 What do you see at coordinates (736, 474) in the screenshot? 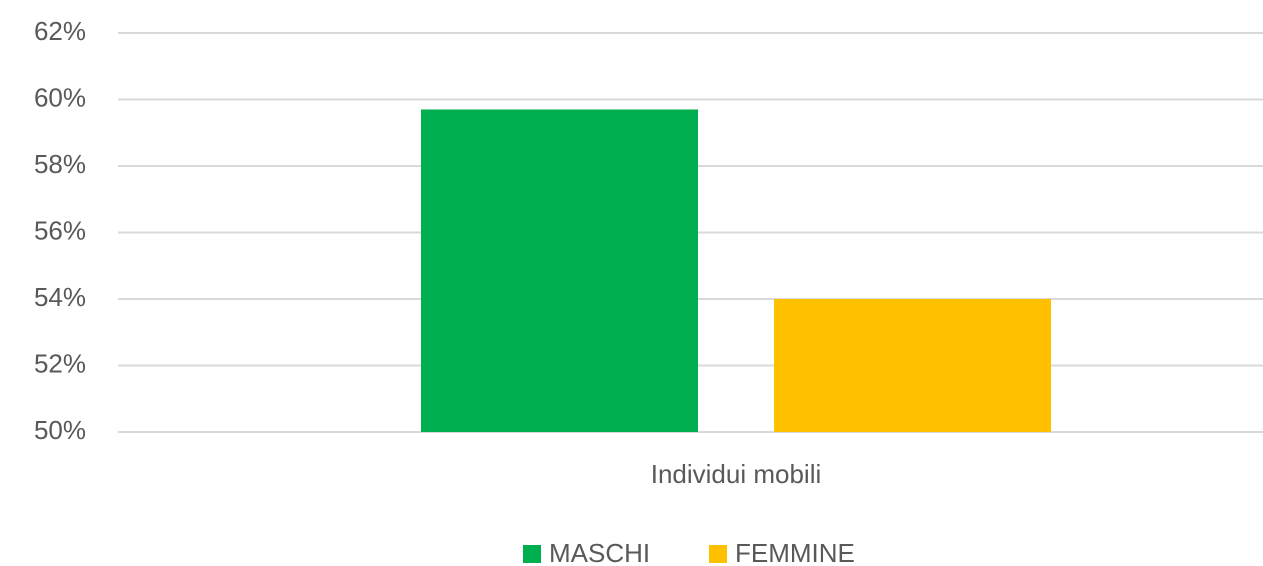
I see `x-tick-label: Individui mobili` at bounding box center [736, 474].